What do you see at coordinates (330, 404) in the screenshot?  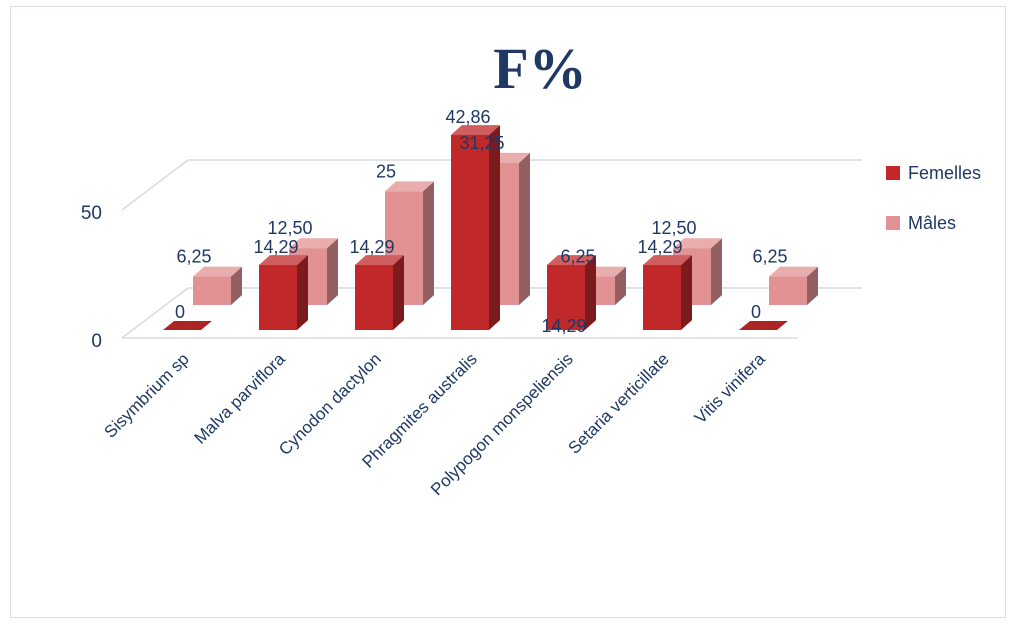 I see `x-tick-label: Cynodon dactylon` at bounding box center [330, 404].